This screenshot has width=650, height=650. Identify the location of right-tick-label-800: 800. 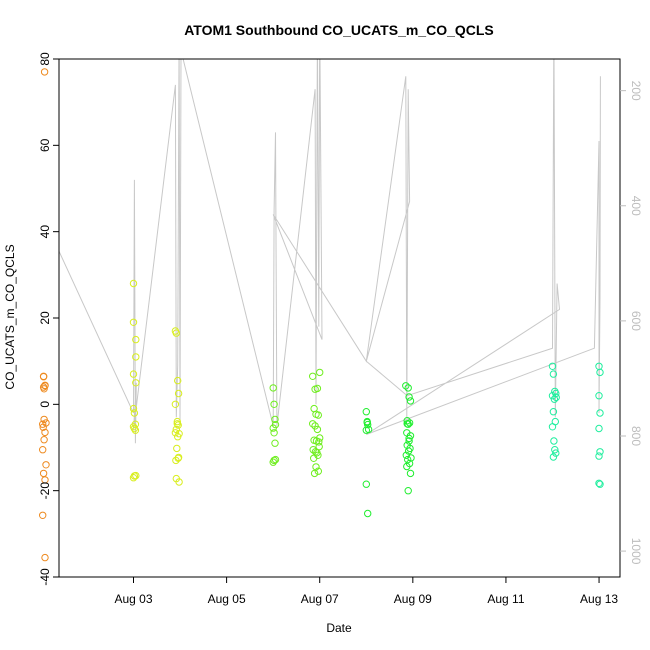
(636, 436).